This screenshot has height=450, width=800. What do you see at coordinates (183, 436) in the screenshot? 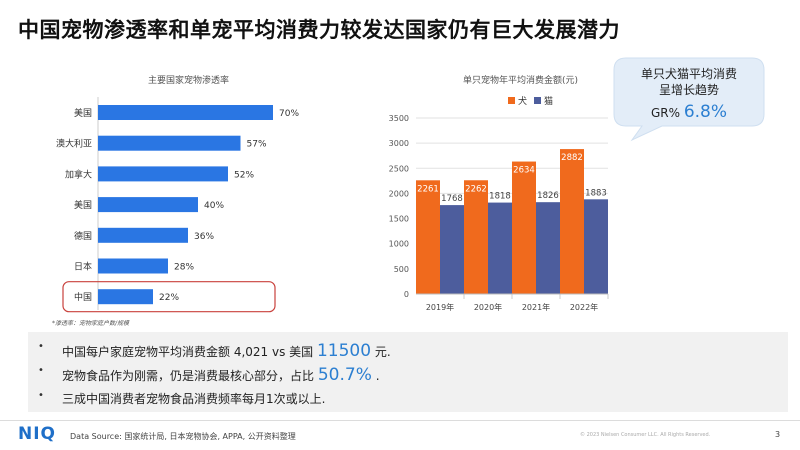
I see `data-source: Data Source: 国家统计局, 日本宠物协会, APPA, 公开资料整理` at bounding box center [183, 436].